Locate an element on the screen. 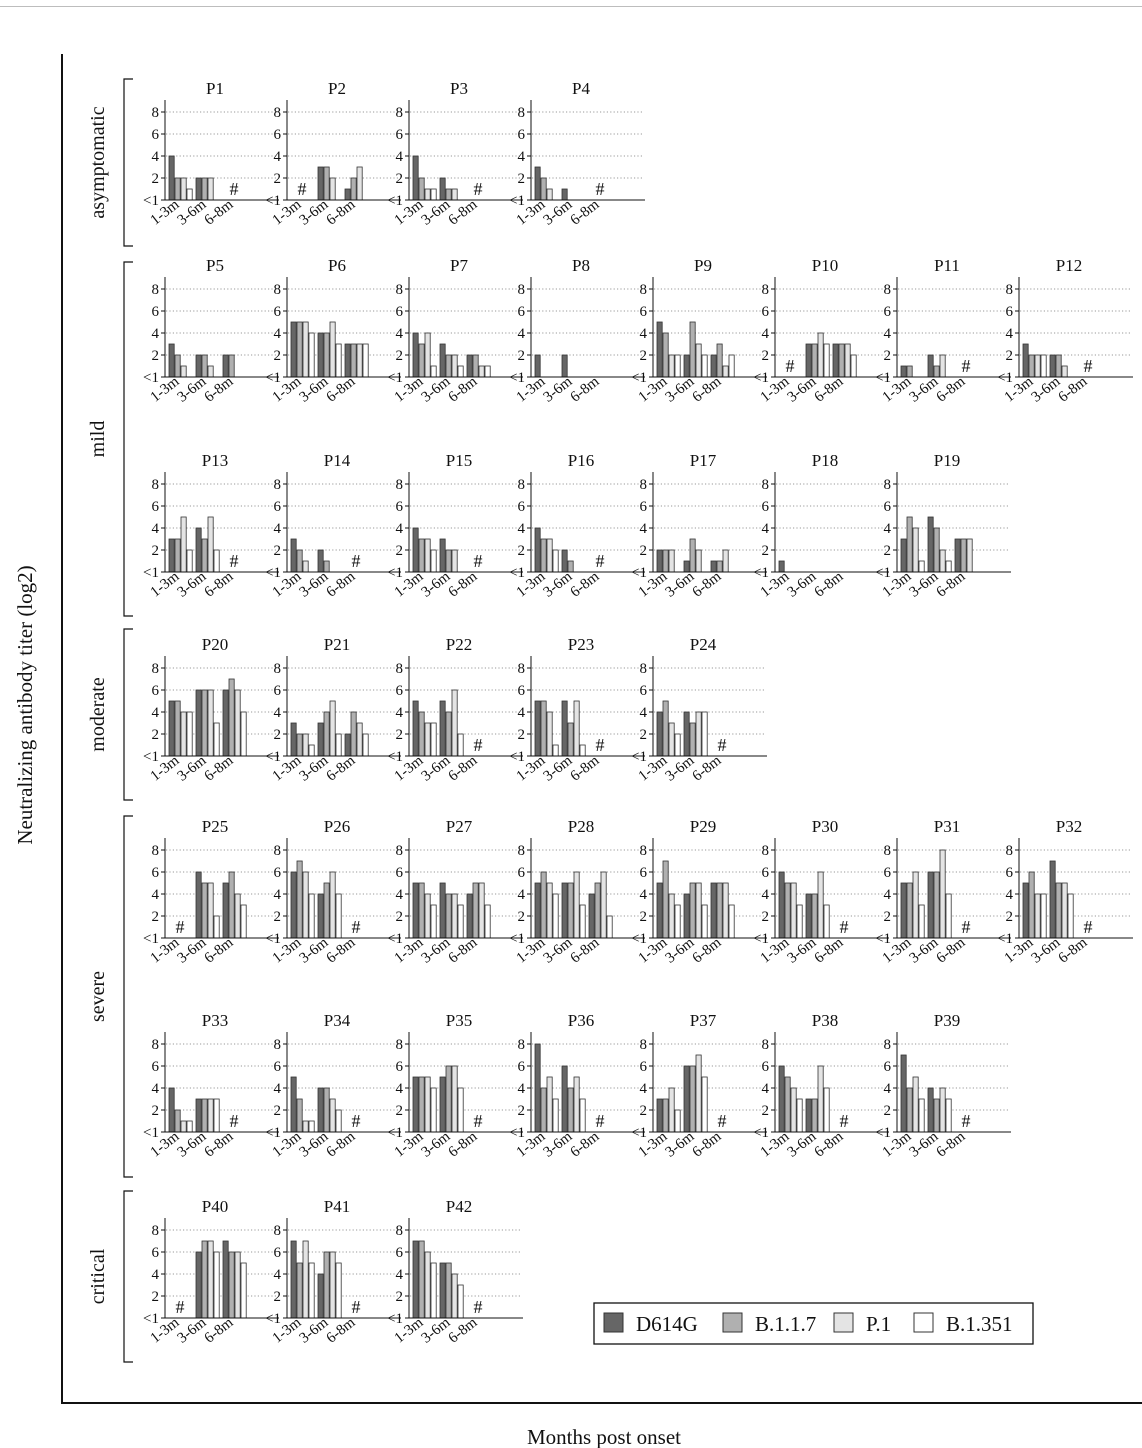  panel-title: P41 is located at coordinates (337, 1206).